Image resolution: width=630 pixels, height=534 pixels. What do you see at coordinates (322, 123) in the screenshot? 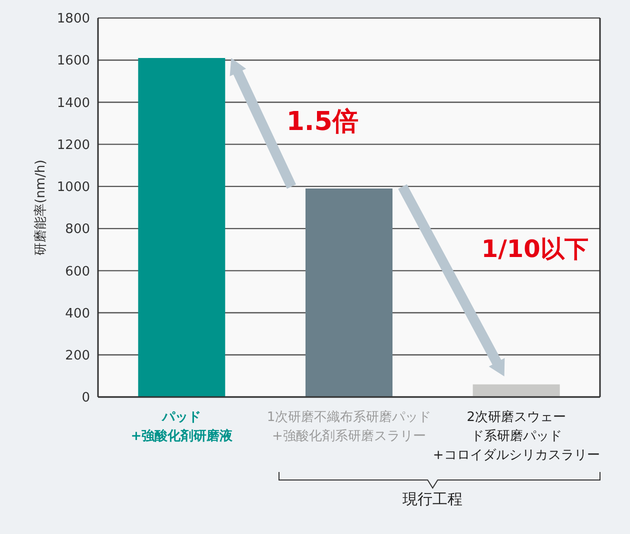
I see `annotation: 1.5倍` at bounding box center [322, 123].